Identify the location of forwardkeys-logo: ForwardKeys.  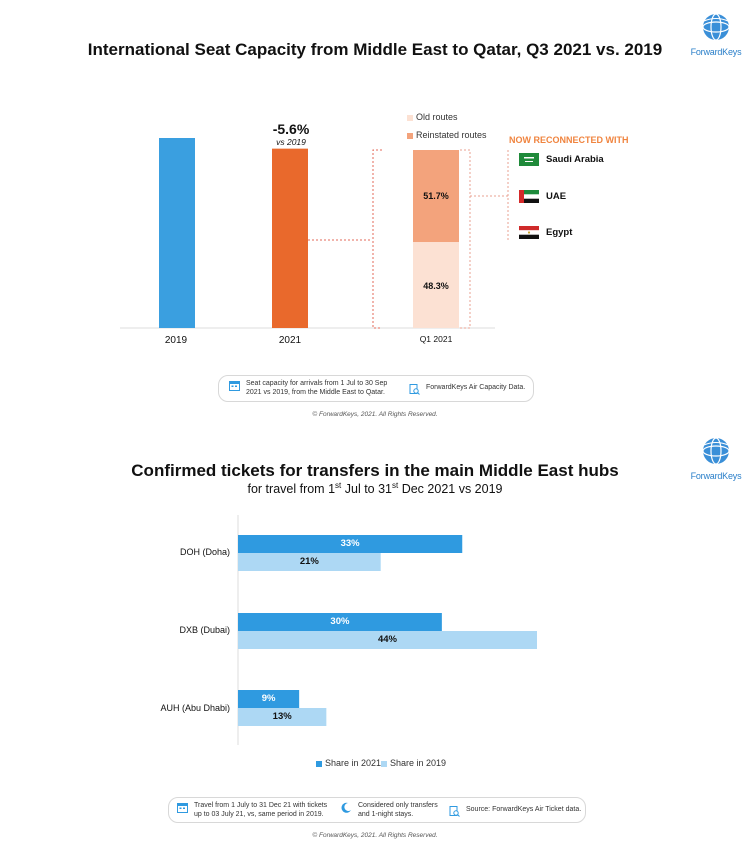
(716, 34).